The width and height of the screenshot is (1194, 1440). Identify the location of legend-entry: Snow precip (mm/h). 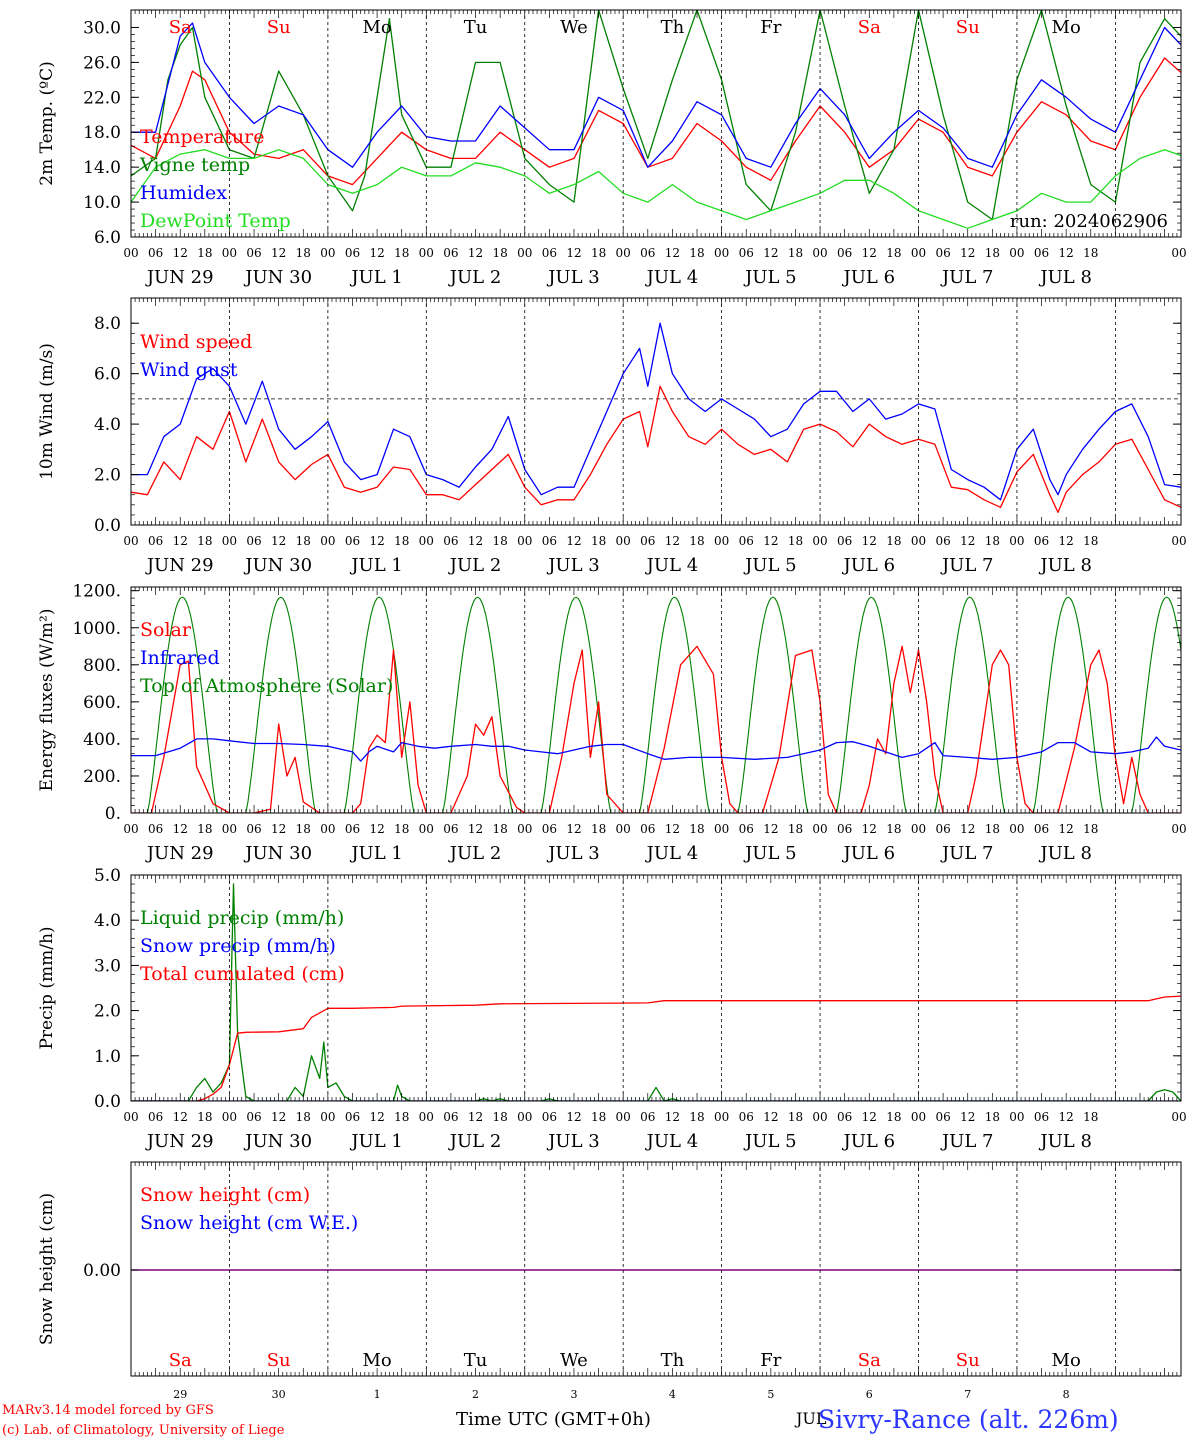
(238, 946).